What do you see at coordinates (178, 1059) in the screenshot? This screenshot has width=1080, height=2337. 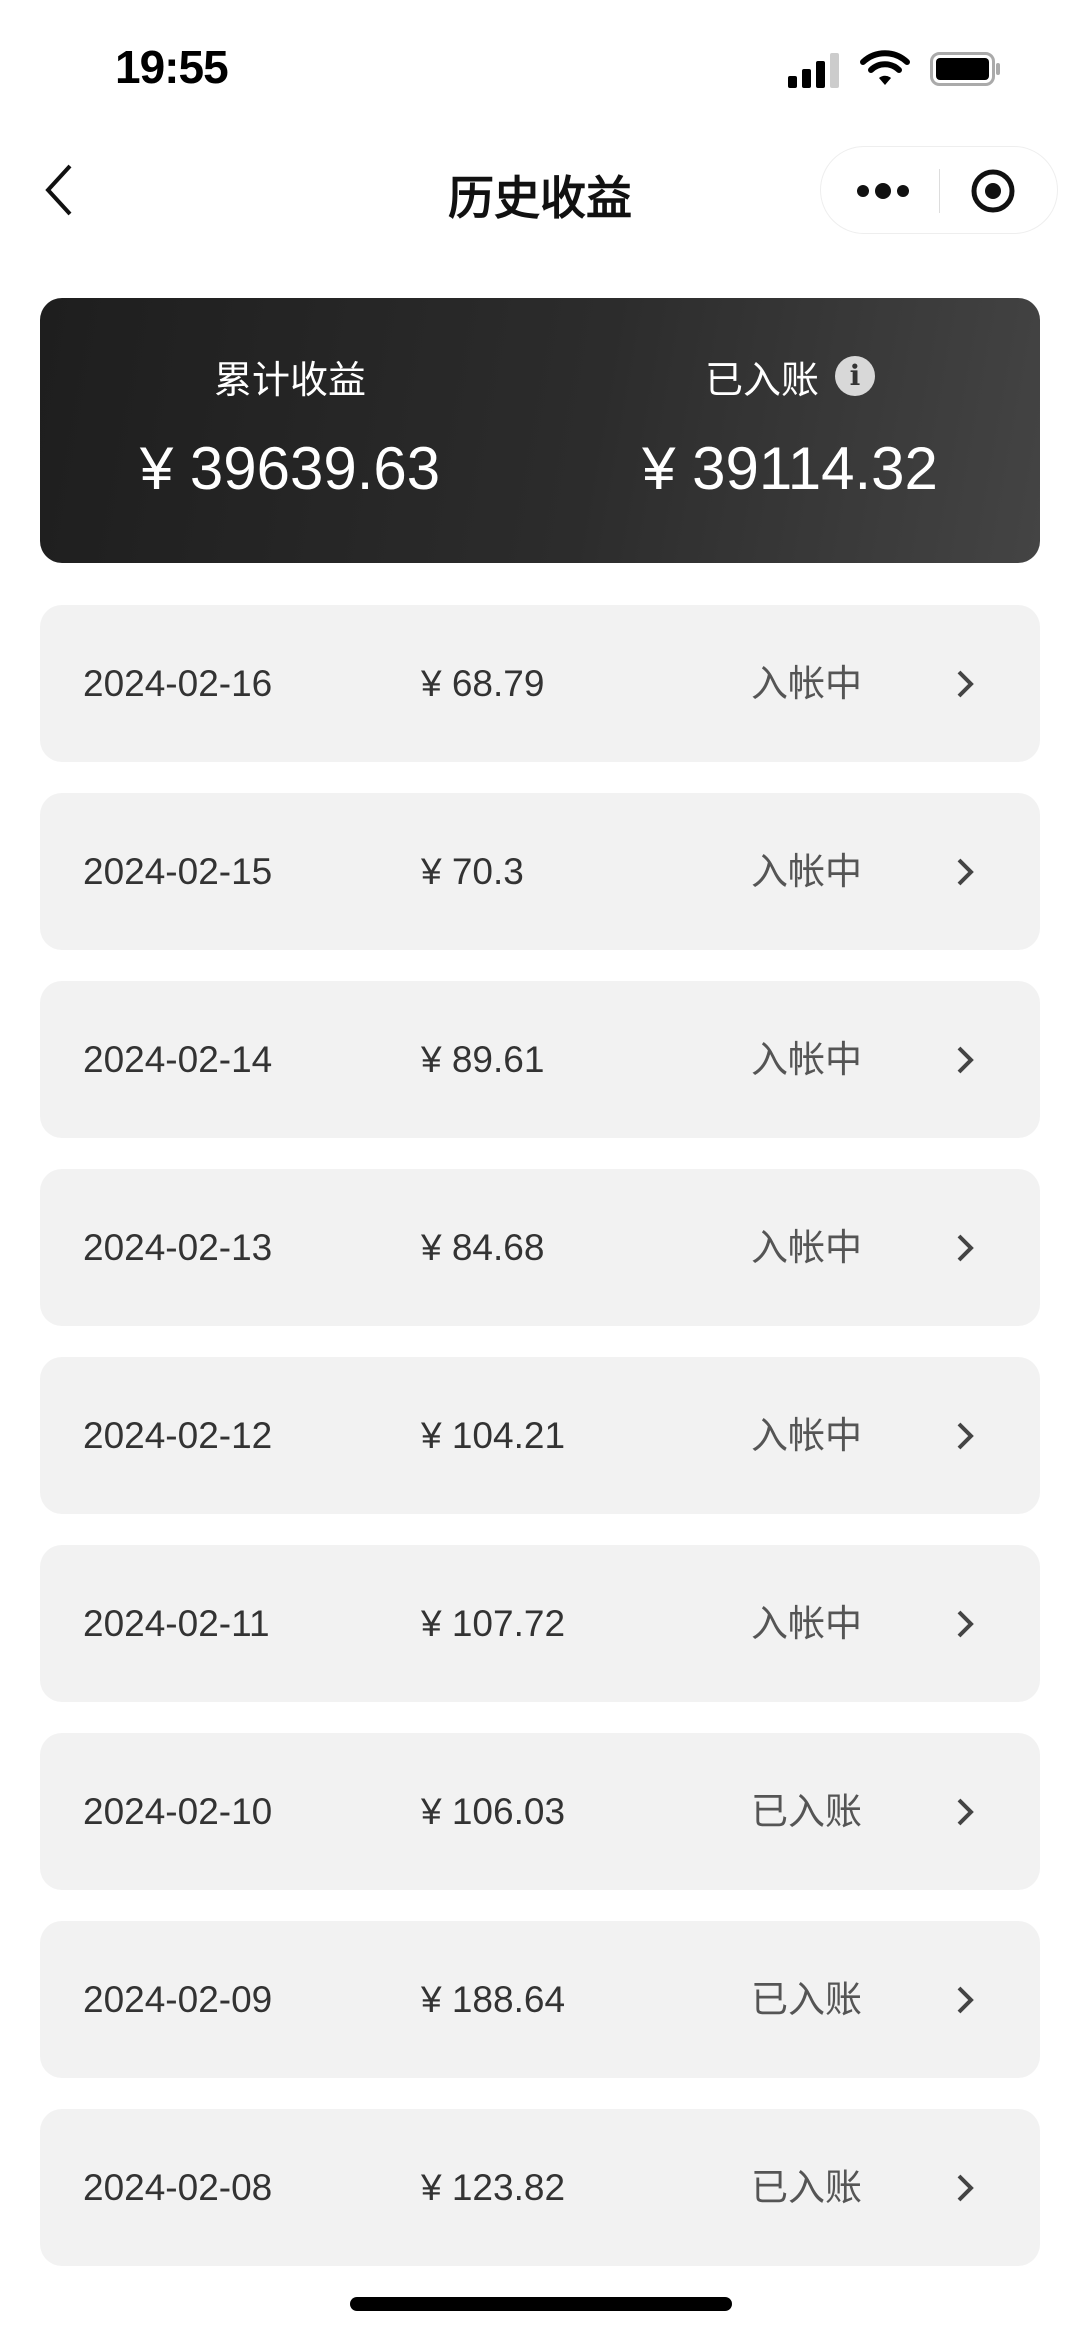 I see `row-date: 2024-02-14` at bounding box center [178, 1059].